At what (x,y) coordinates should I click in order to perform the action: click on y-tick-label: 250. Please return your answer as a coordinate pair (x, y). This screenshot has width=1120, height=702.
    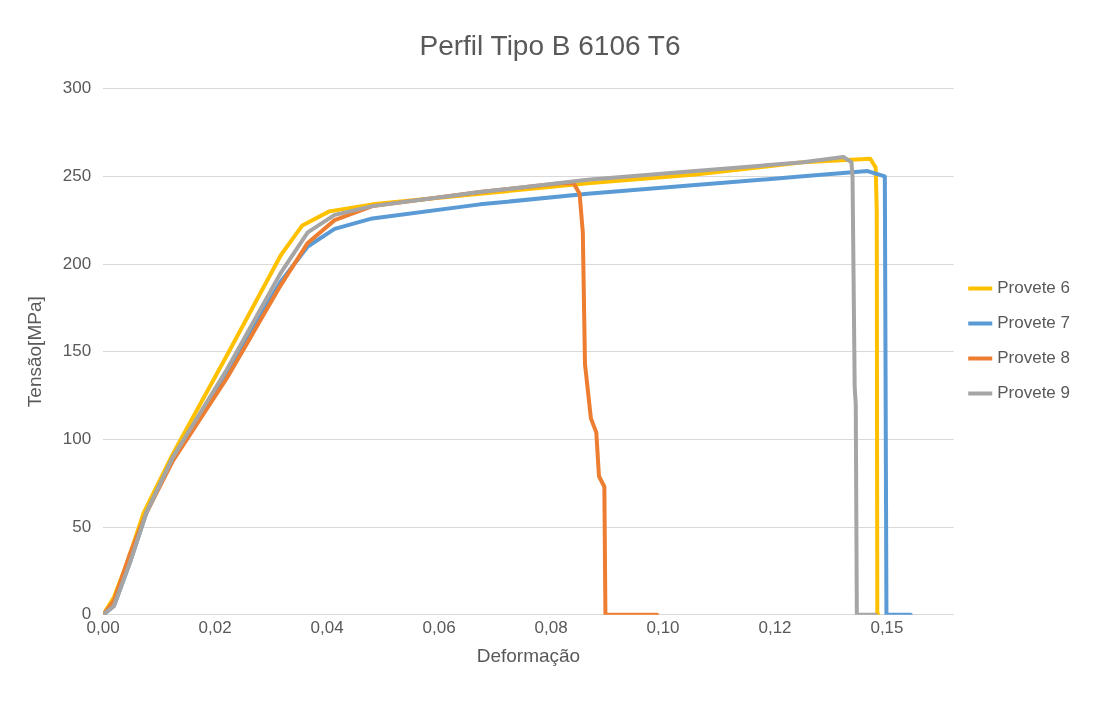
    Looking at the image, I should click on (77, 175).